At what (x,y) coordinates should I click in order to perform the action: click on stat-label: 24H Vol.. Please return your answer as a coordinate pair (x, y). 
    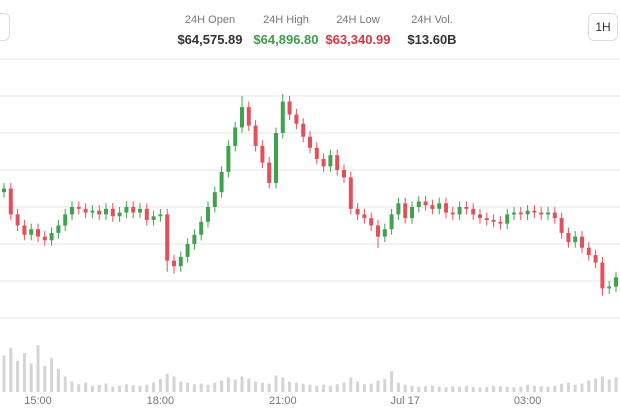
    Looking at the image, I should click on (432, 20).